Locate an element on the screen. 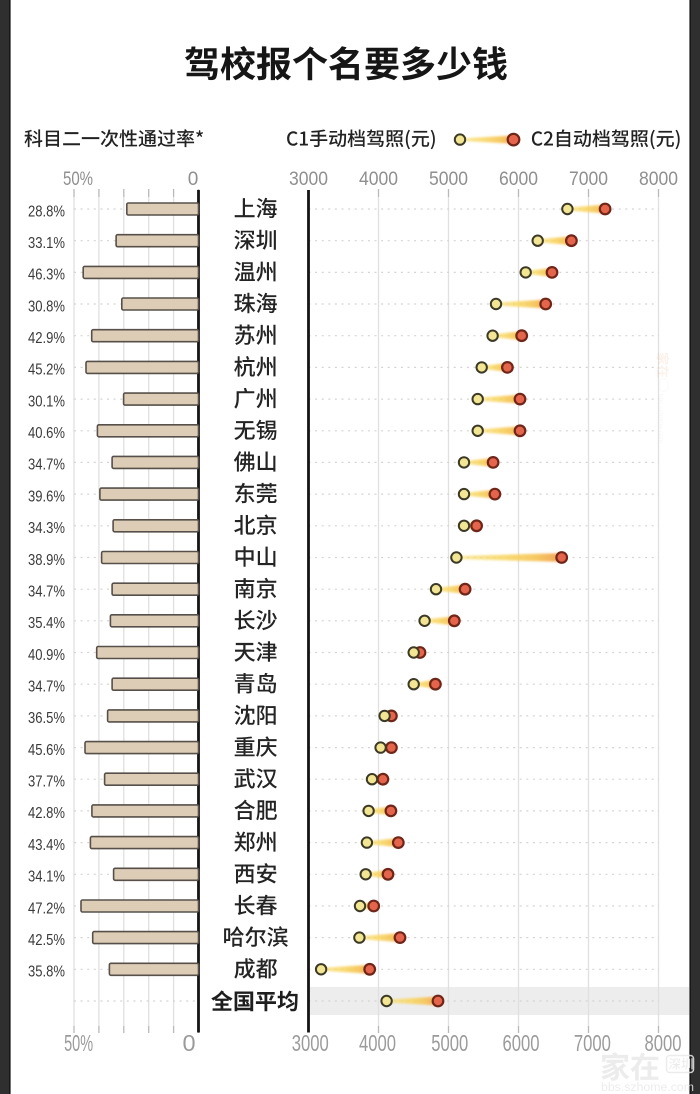 This screenshot has height=1094, width=700. svg-text: 42.9% is located at coordinates (46, 338).